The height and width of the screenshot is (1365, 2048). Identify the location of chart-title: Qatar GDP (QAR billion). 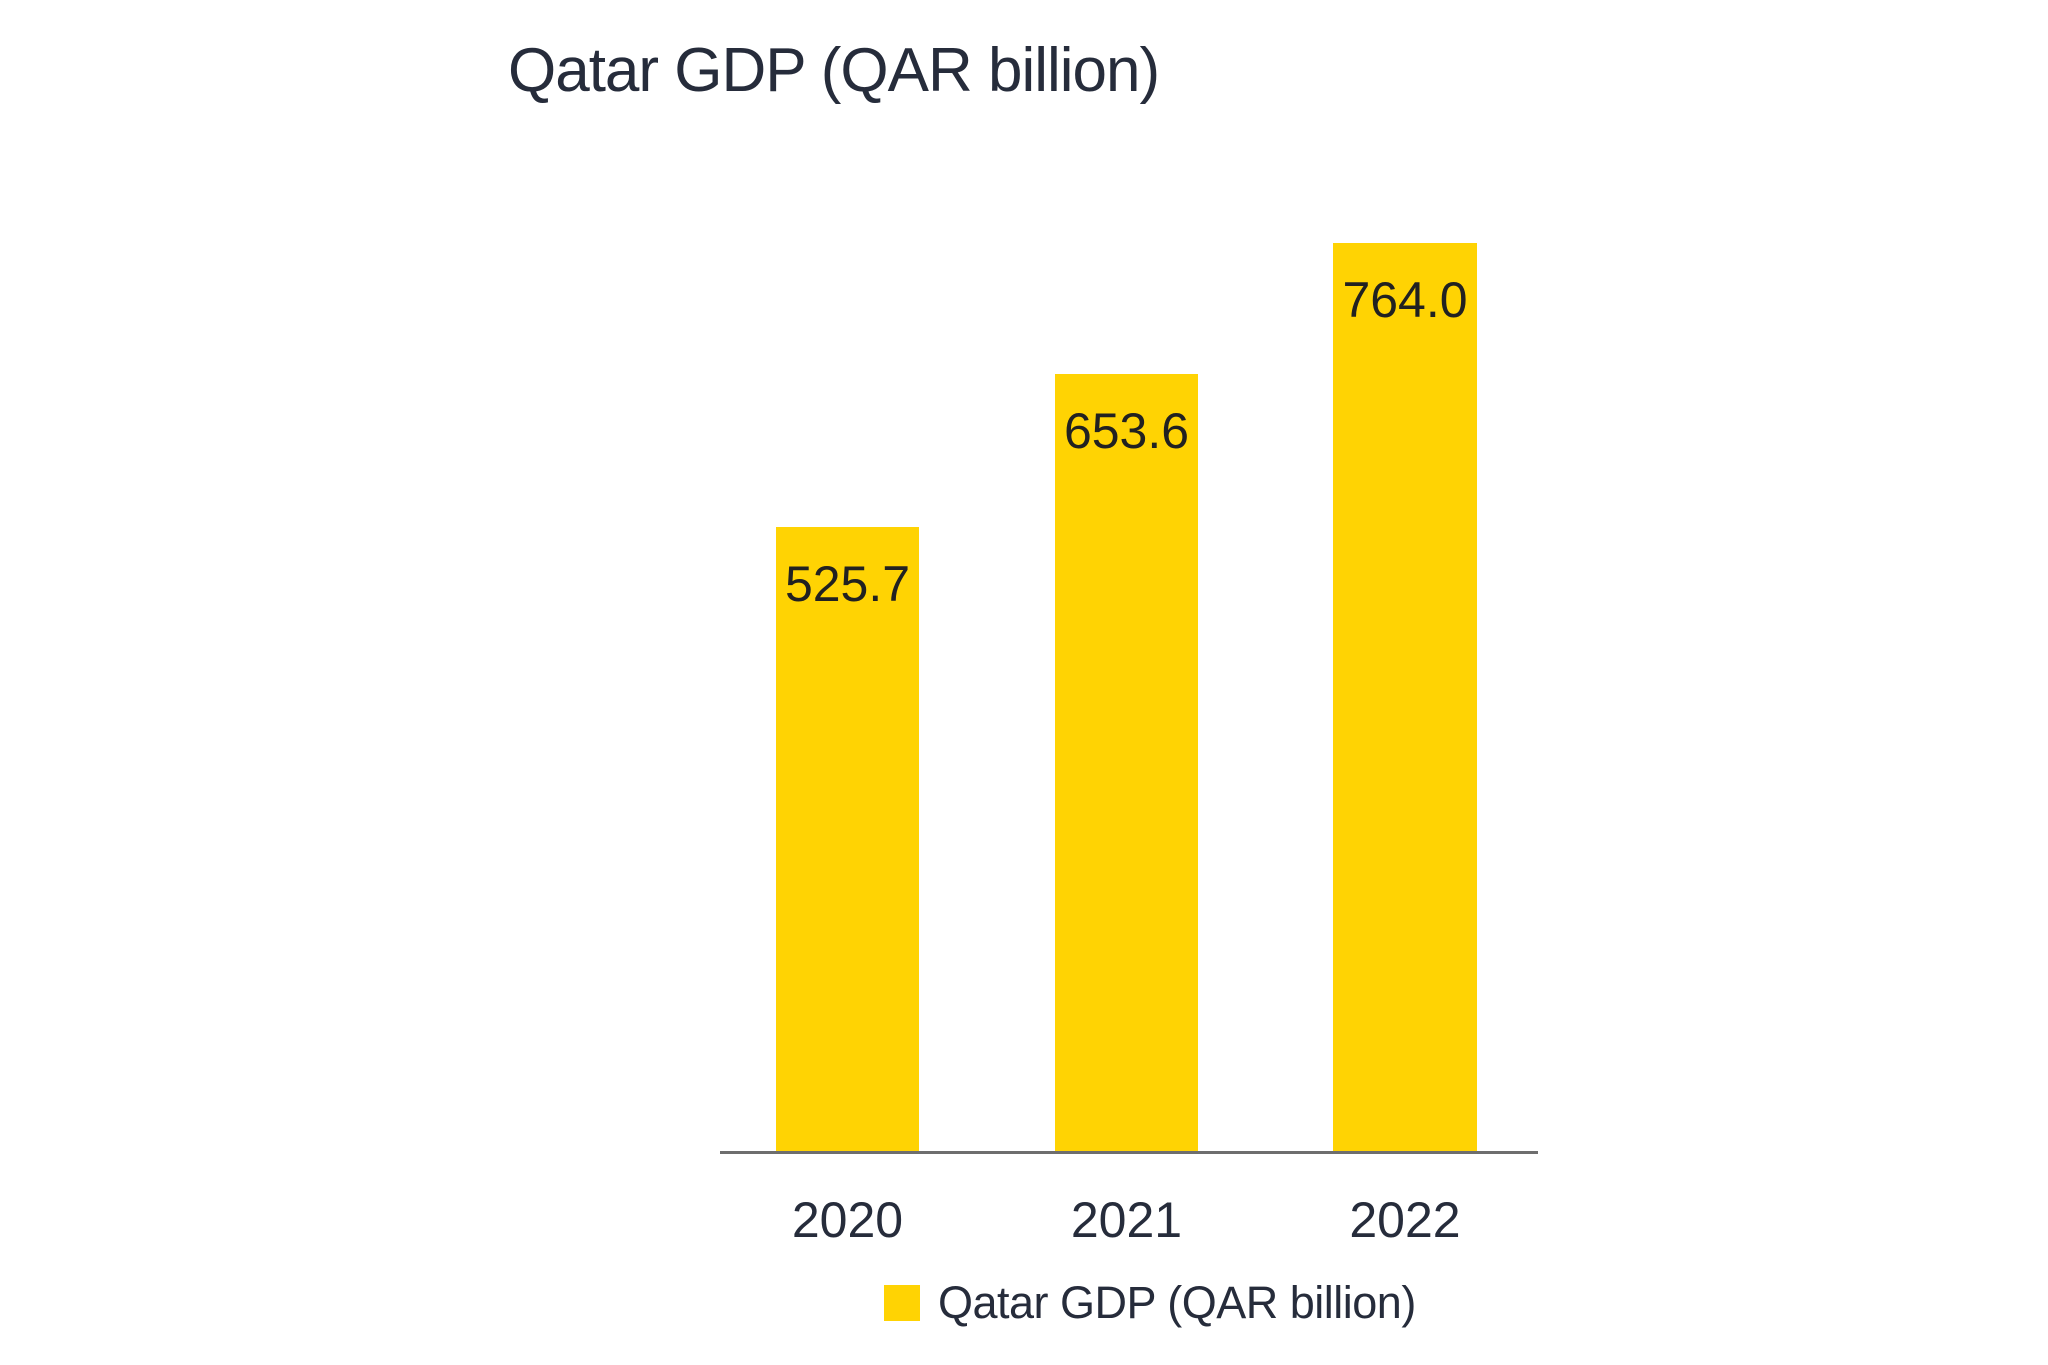
(834, 70).